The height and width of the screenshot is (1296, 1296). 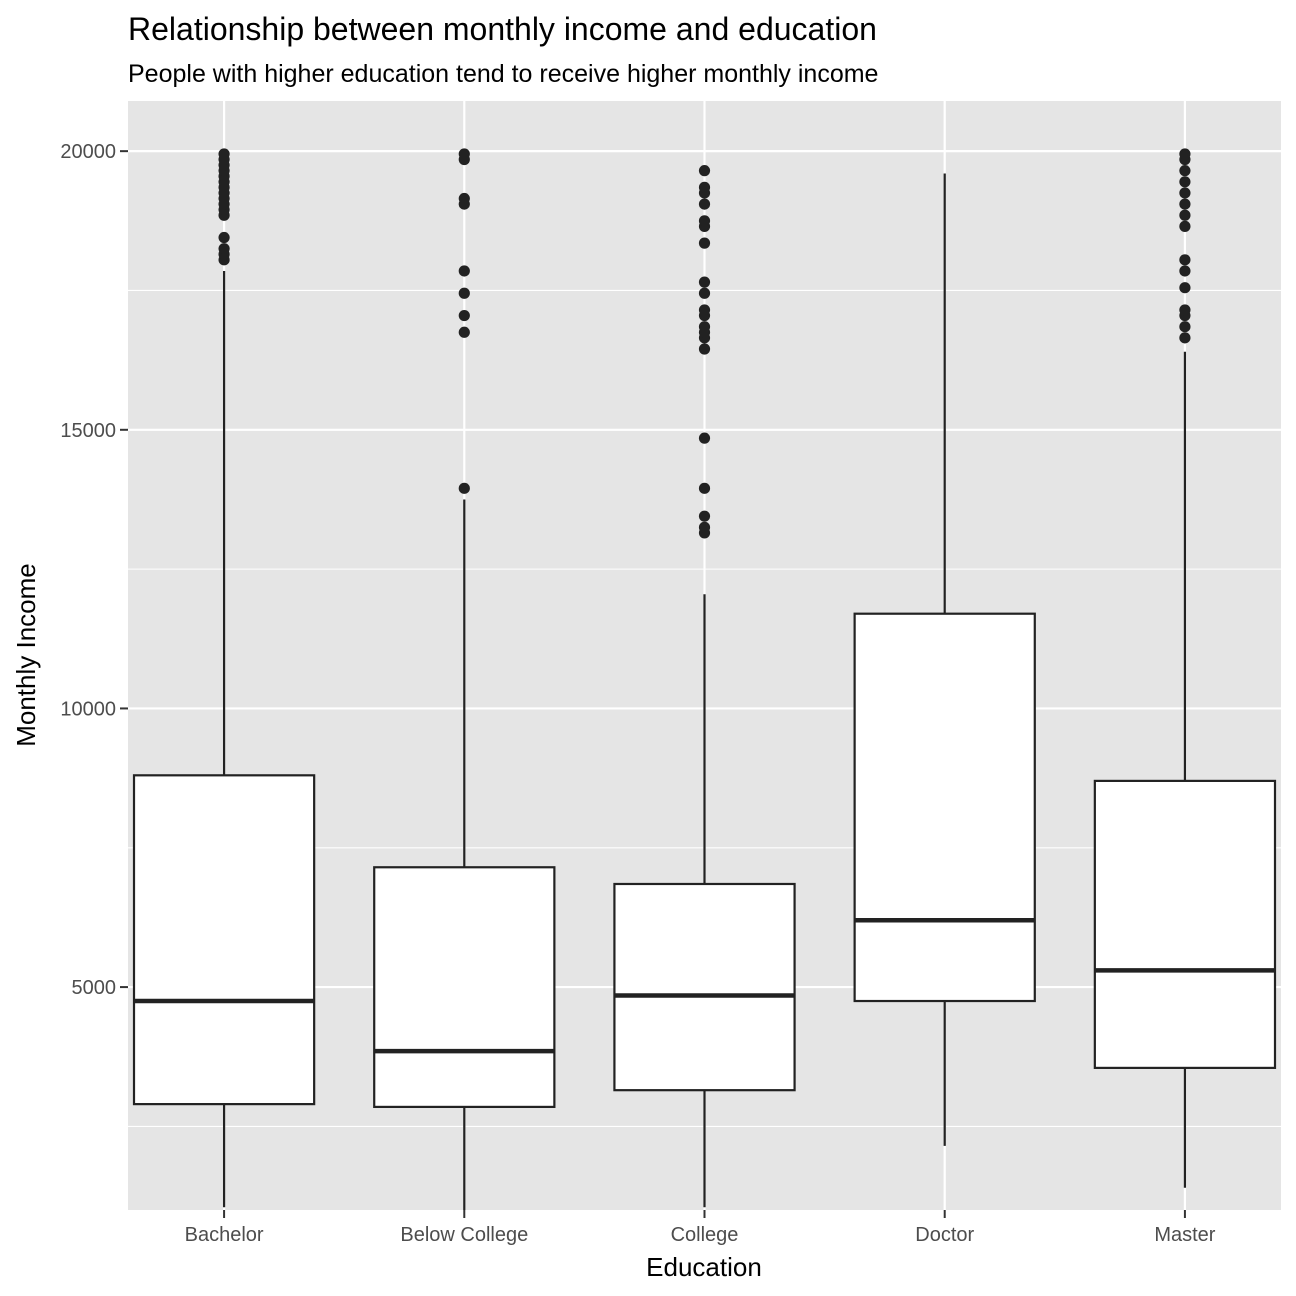 I want to click on box-master, so click(x=1185, y=668).